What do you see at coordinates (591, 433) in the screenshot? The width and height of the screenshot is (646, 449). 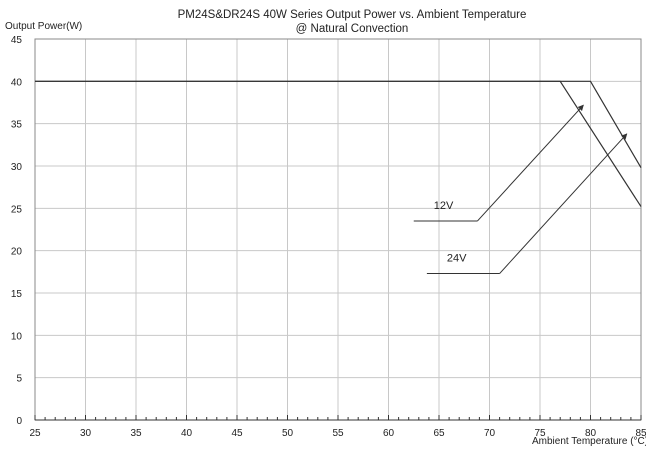 I see `x-tick-label: 80` at bounding box center [591, 433].